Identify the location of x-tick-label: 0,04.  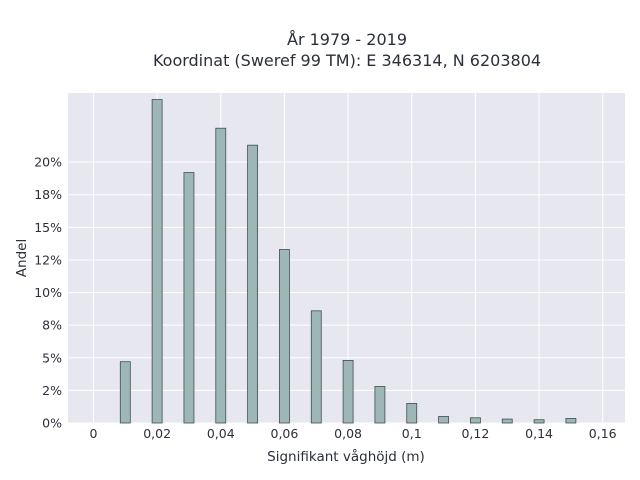
(221, 433).